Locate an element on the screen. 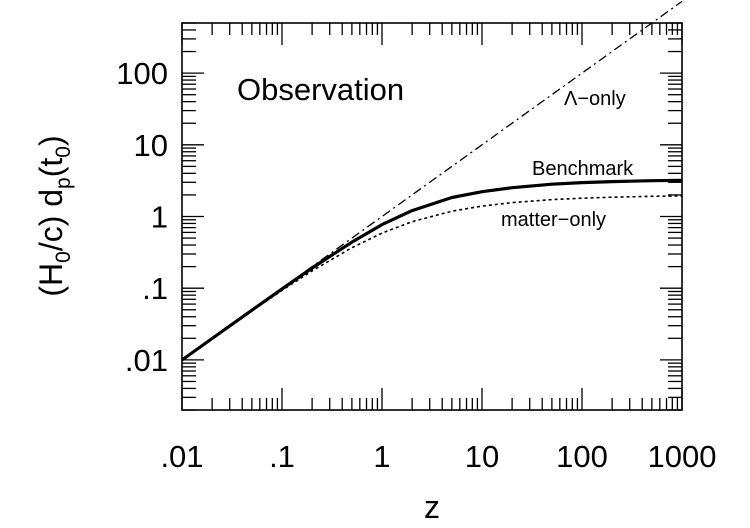 This screenshot has width=750, height=528. x-tick-label: 1000 is located at coordinates (682, 456).